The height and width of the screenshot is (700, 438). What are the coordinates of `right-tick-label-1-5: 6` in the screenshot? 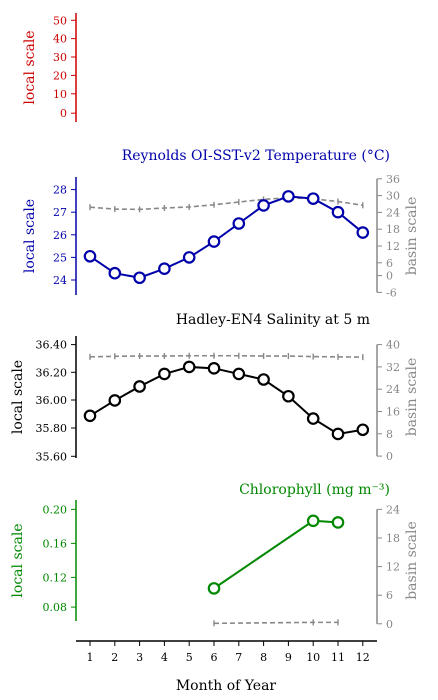 It's located at (389, 263).